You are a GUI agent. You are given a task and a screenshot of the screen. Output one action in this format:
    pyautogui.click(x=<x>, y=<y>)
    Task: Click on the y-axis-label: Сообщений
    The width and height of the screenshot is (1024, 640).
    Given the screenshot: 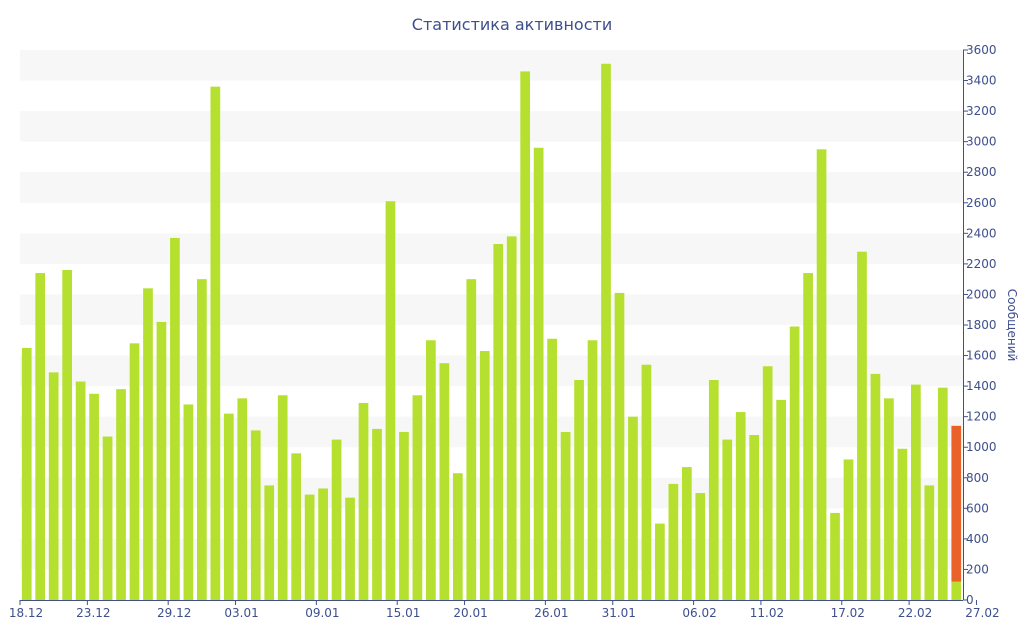 What is the action you would take?
    pyautogui.click(x=1012, y=325)
    